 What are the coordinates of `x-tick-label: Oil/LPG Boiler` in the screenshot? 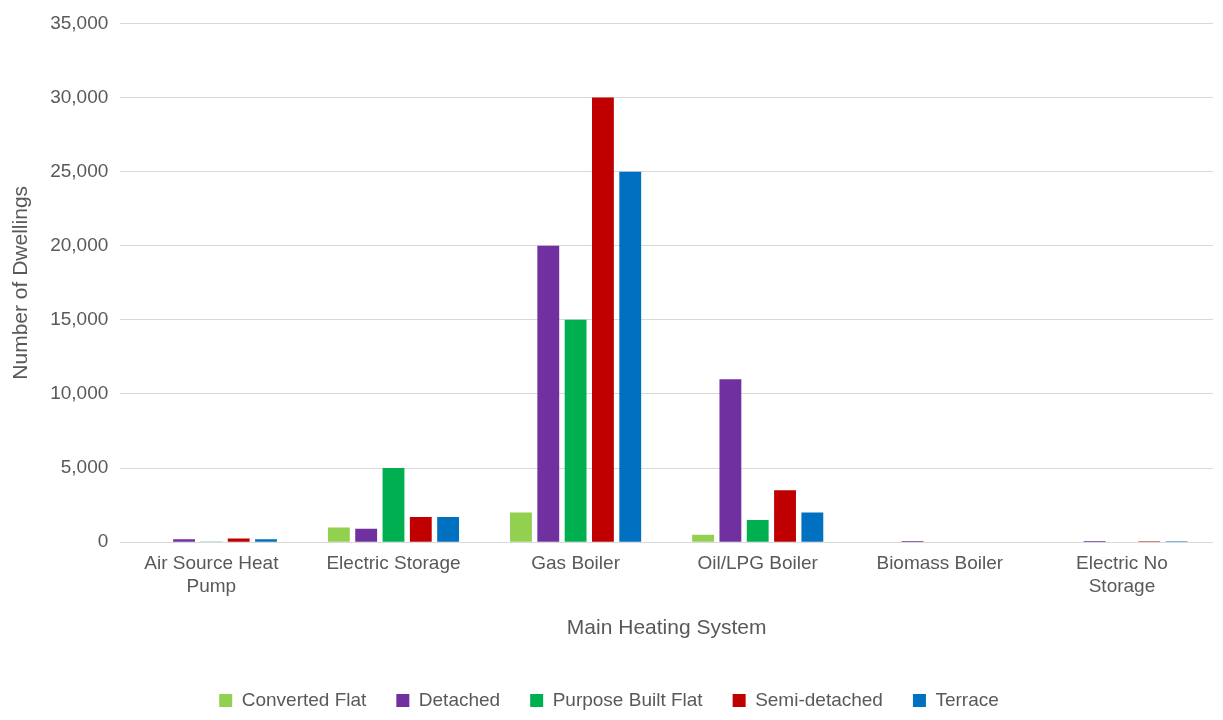 It's located at (758, 562).